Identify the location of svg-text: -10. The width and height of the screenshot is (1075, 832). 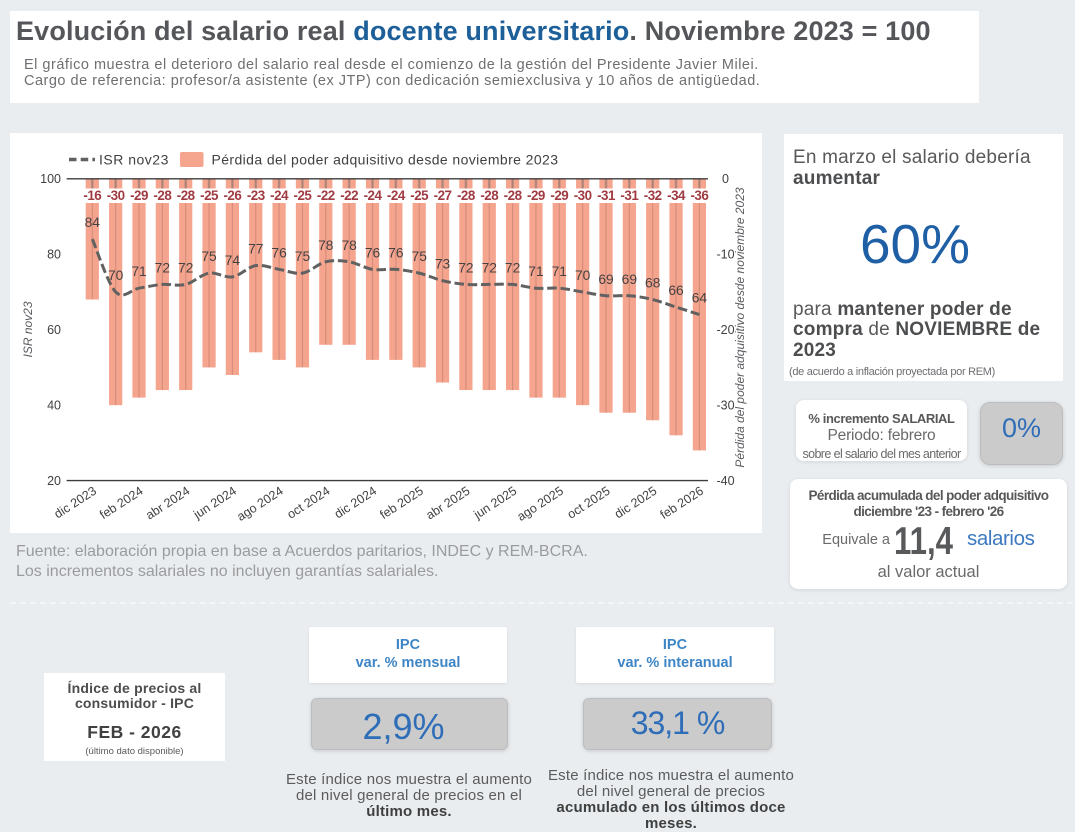
(725, 255).